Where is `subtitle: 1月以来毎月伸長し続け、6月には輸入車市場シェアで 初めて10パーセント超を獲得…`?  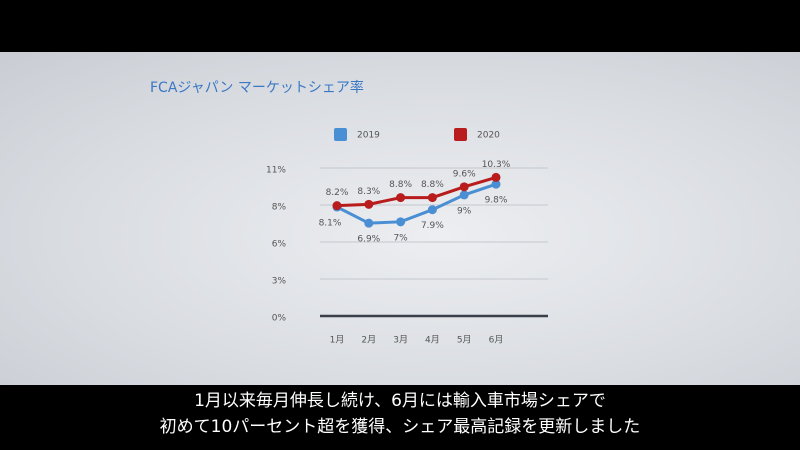 subtitle: 1月以来毎月伸長し続け、6月には輸入車市場シェアで 初めて10パーセント超を獲得… is located at coordinates (400, 414).